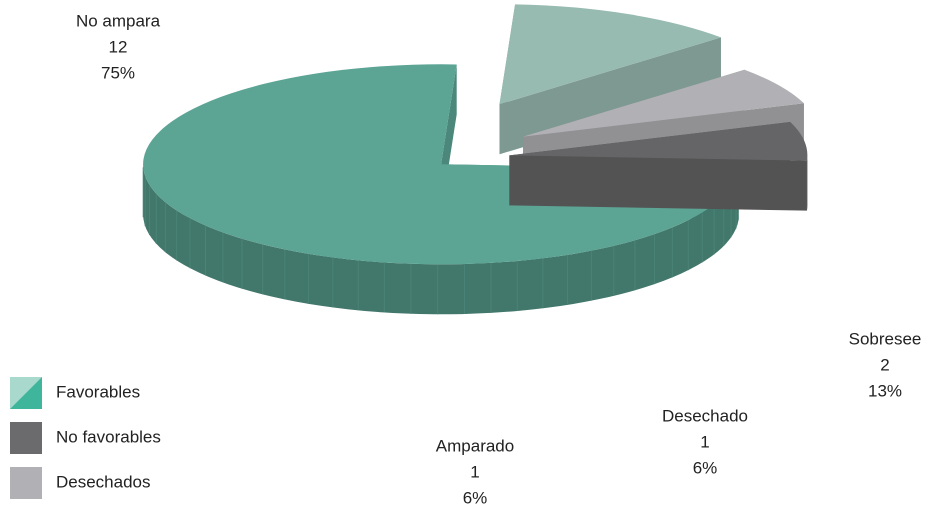  Describe the element at coordinates (108, 436) in the screenshot. I see `legend-label: No favorables` at that location.